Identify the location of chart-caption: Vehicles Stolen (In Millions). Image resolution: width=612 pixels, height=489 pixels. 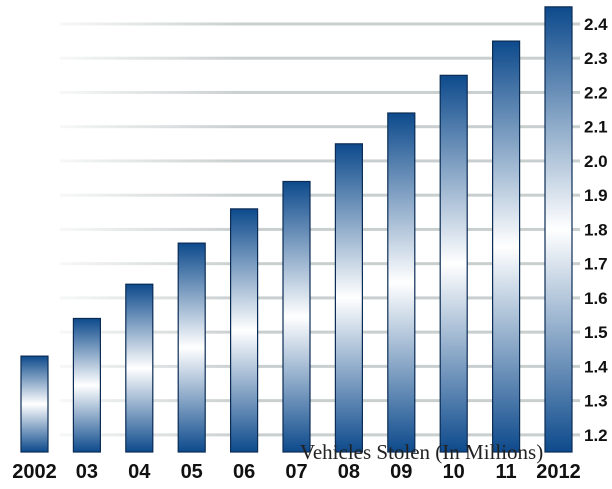
(422, 452).